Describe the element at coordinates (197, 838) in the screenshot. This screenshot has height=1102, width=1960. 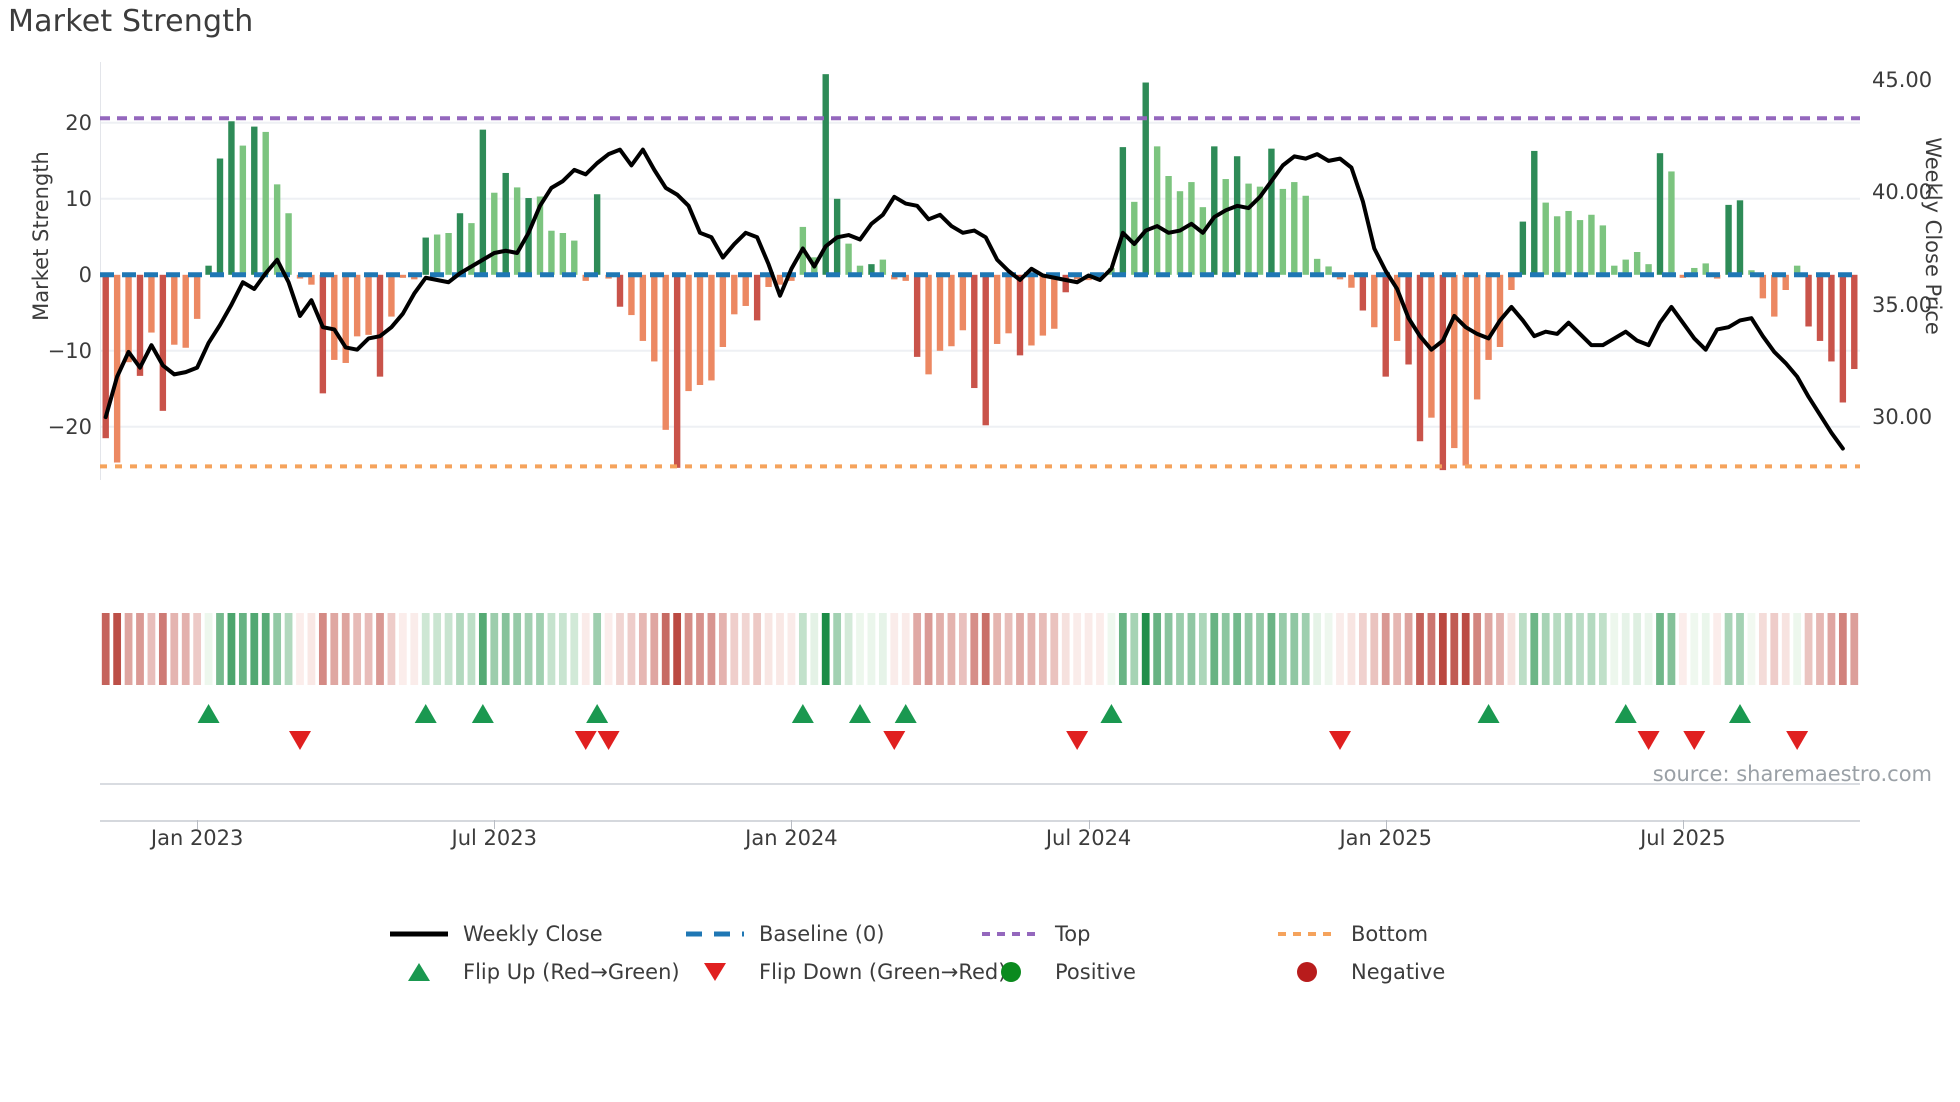
I see `x-axis-tick-label: Jan 2023` at that location.